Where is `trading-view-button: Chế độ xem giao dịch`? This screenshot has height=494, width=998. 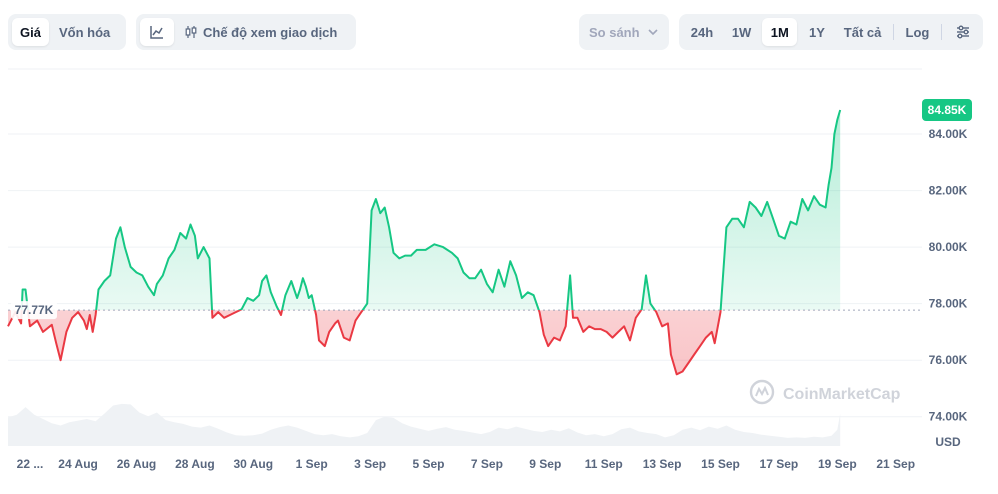 trading-view-button: Chế độ xem giao dịch is located at coordinates (260, 32).